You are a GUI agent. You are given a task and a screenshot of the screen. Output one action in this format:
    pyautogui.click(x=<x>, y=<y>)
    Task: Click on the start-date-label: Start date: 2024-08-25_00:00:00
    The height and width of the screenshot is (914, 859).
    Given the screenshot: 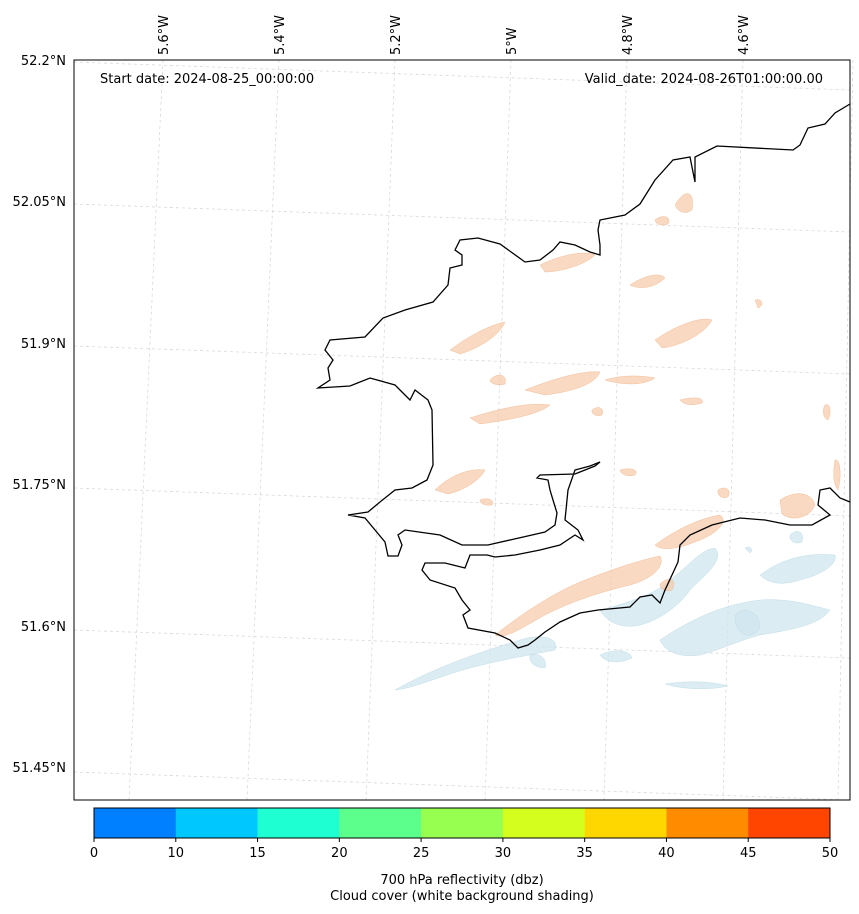 What is the action you would take?
    pyautogui.click(x=207, y=79)
    